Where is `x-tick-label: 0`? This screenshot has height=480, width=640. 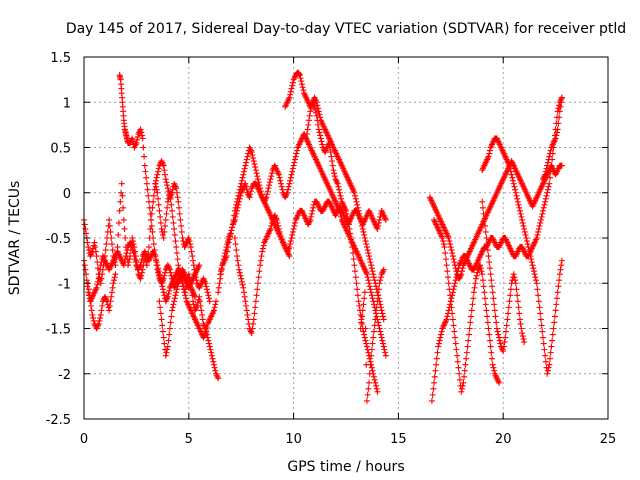 x-tick-label: 0 is located at coordinates (84, 439).